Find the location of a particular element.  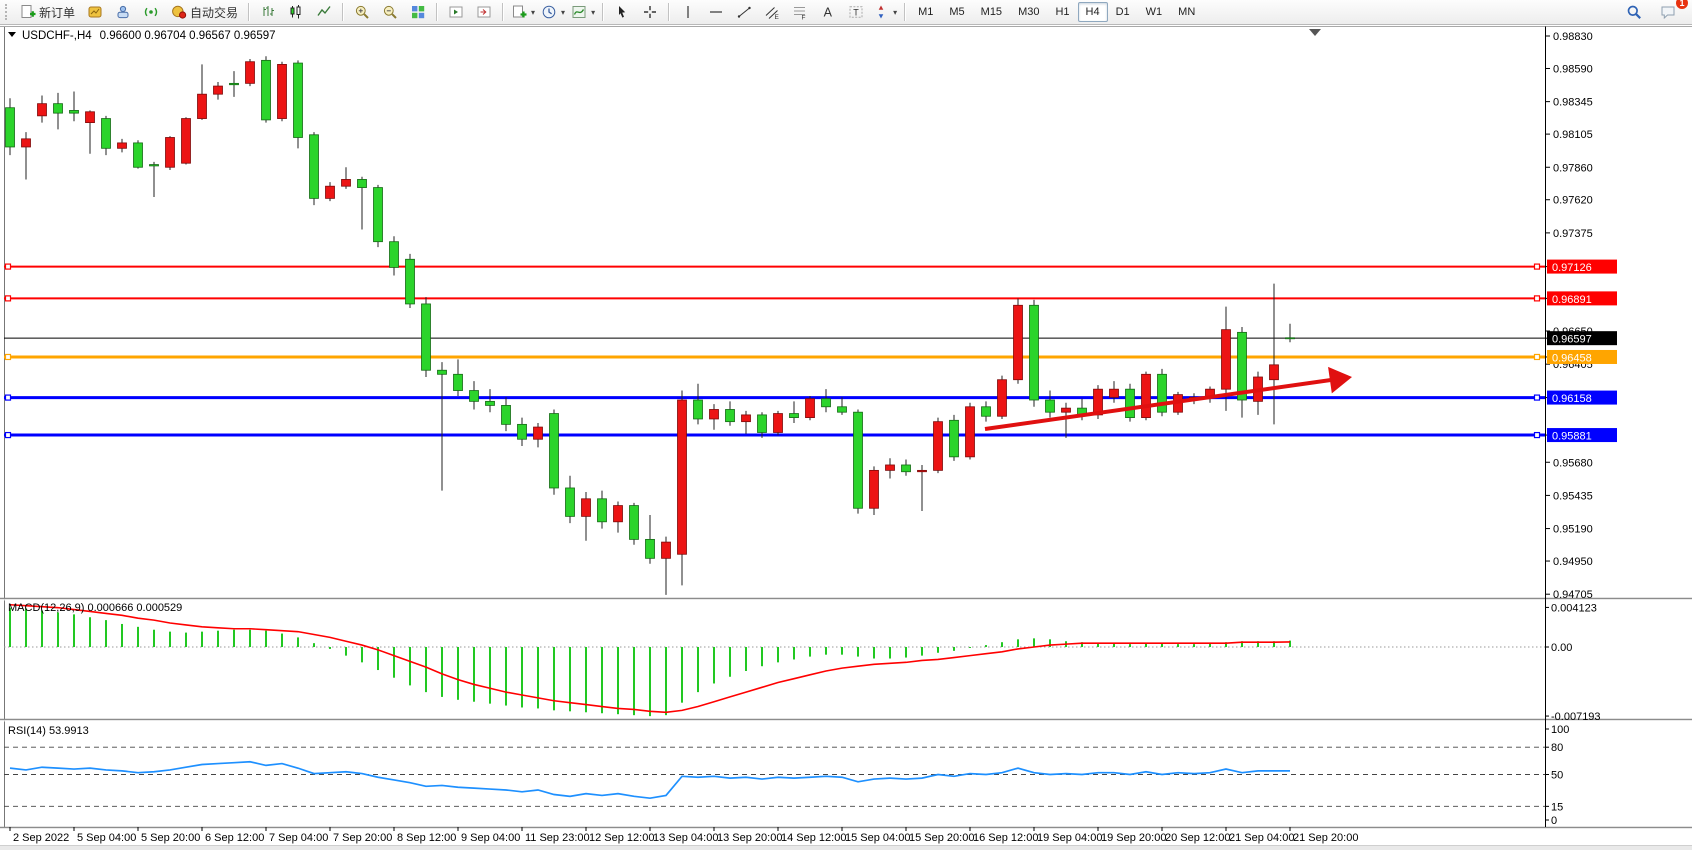

clock-icon is located at coordinates (549, 12).